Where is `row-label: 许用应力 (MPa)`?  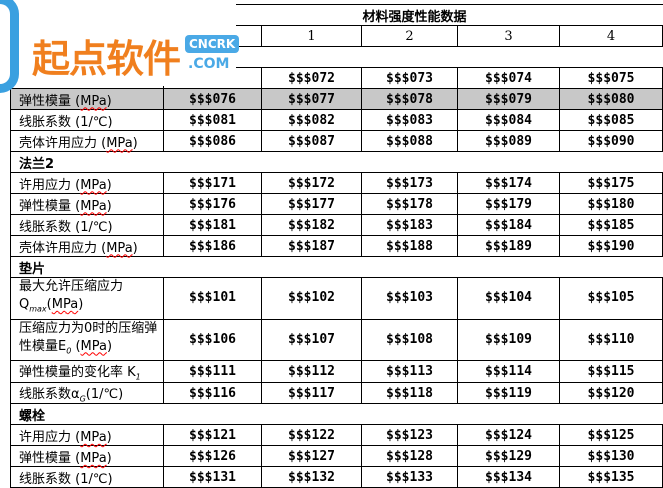
row-label: 许用应力 (MPa) is located at coordinates (87, 183).